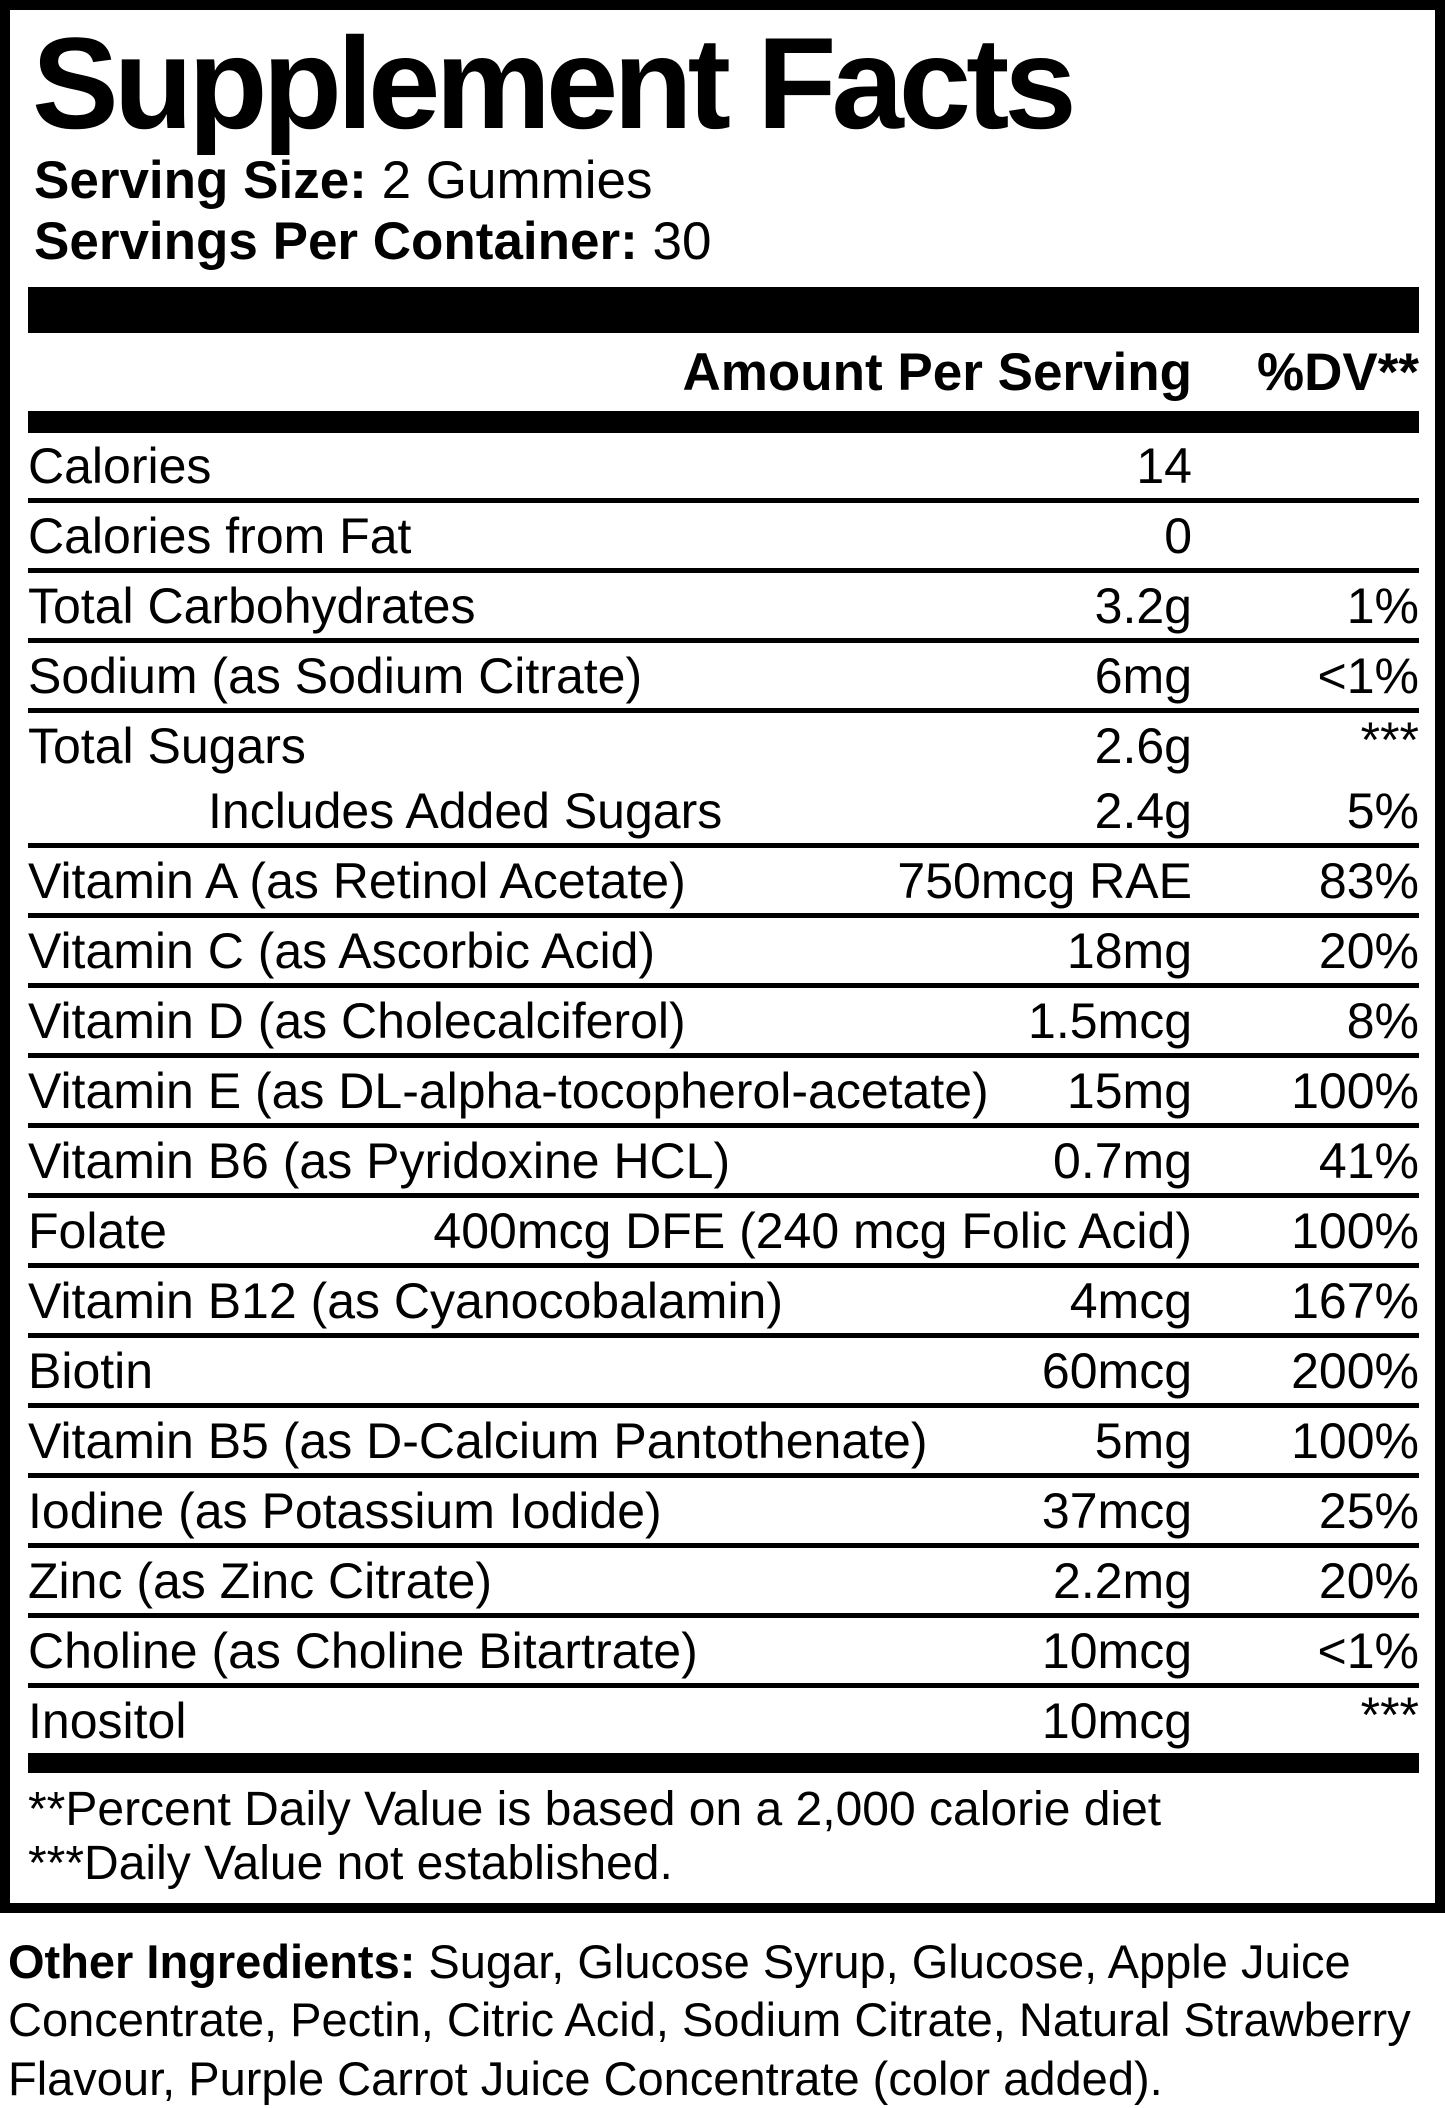  What do you see at coordinates (1129, 1090) in the screenshot?
I see `nutrient-amount: 15mg` at bounding box center [1129, 1090].